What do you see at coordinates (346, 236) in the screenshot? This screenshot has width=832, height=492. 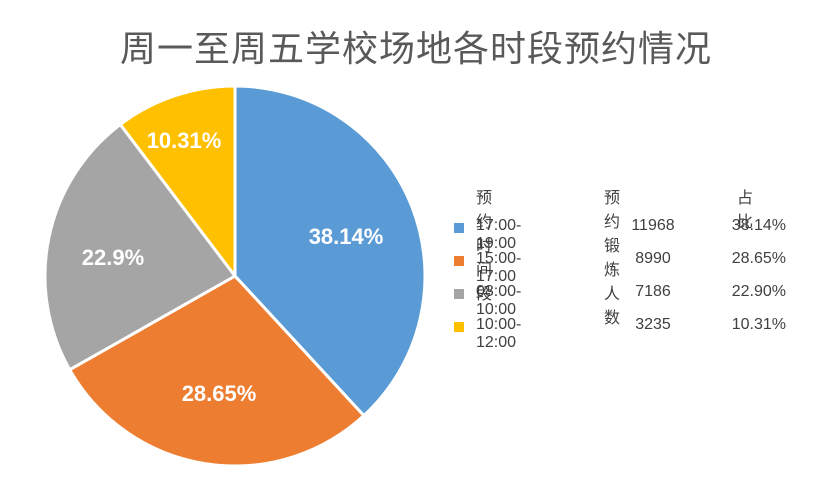 I see `slice-label-17-19: 38.14%` at bounding box center [346, 236].